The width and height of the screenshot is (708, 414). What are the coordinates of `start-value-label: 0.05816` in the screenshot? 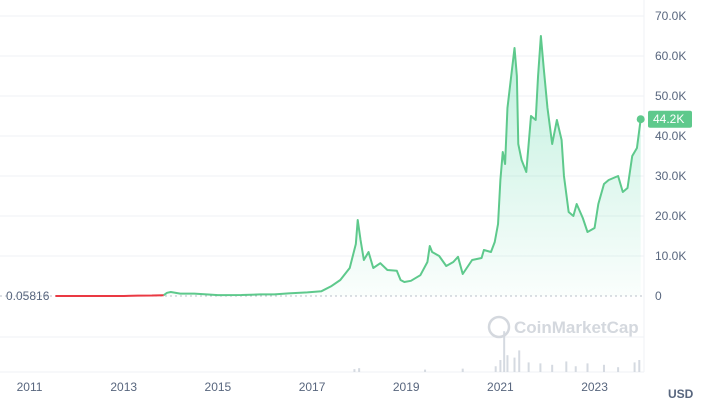 It's located at (28, 296).